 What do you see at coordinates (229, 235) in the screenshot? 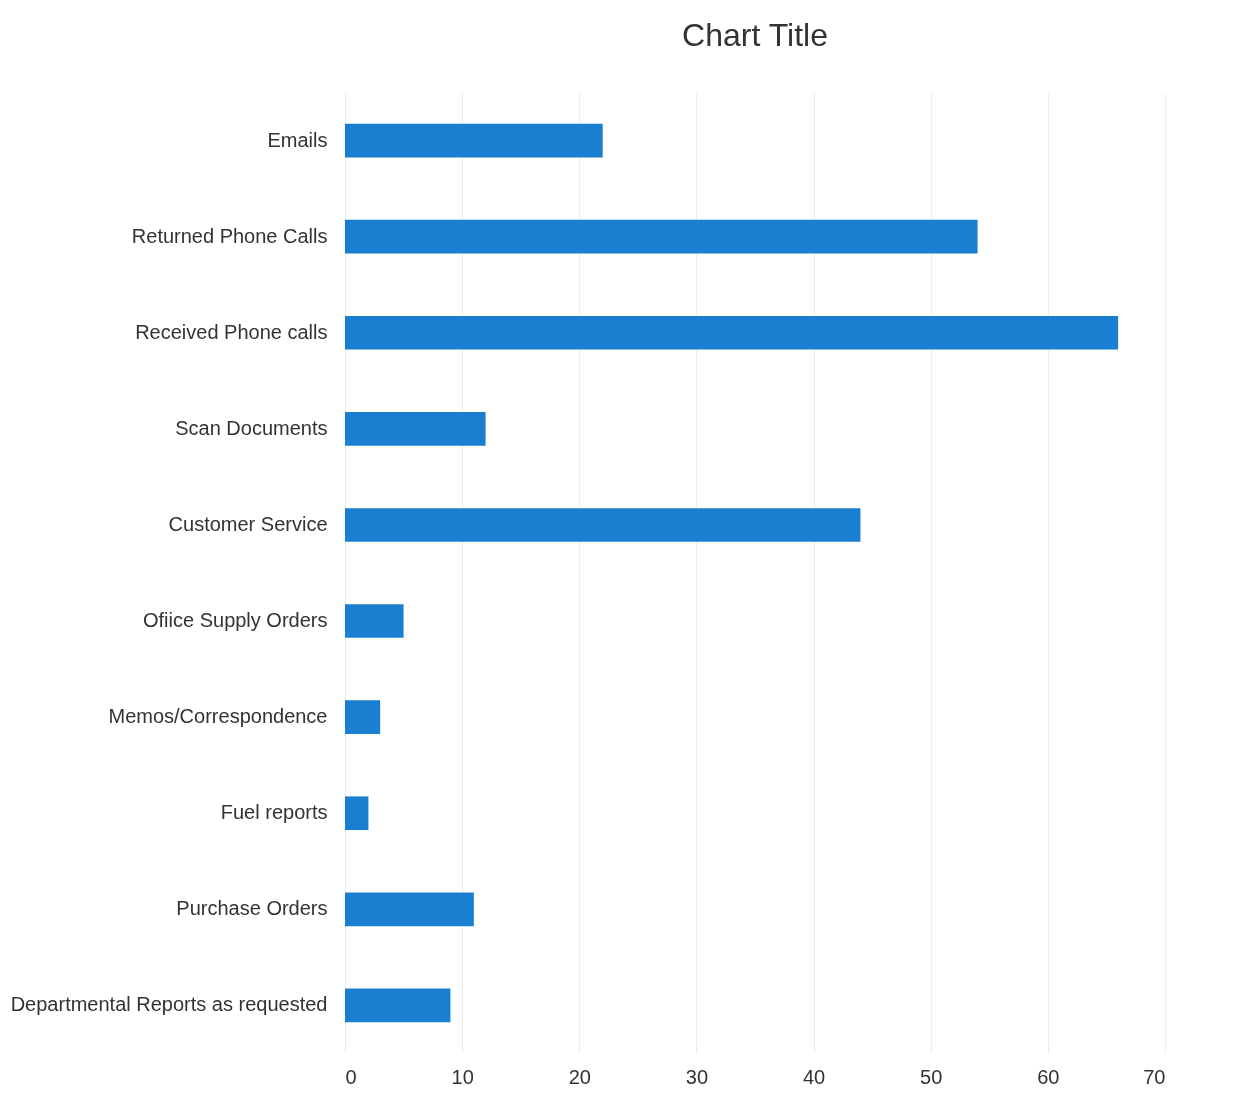
I see `y-tick-label: Returned Phone Calls` at bounding box center [229, 235].